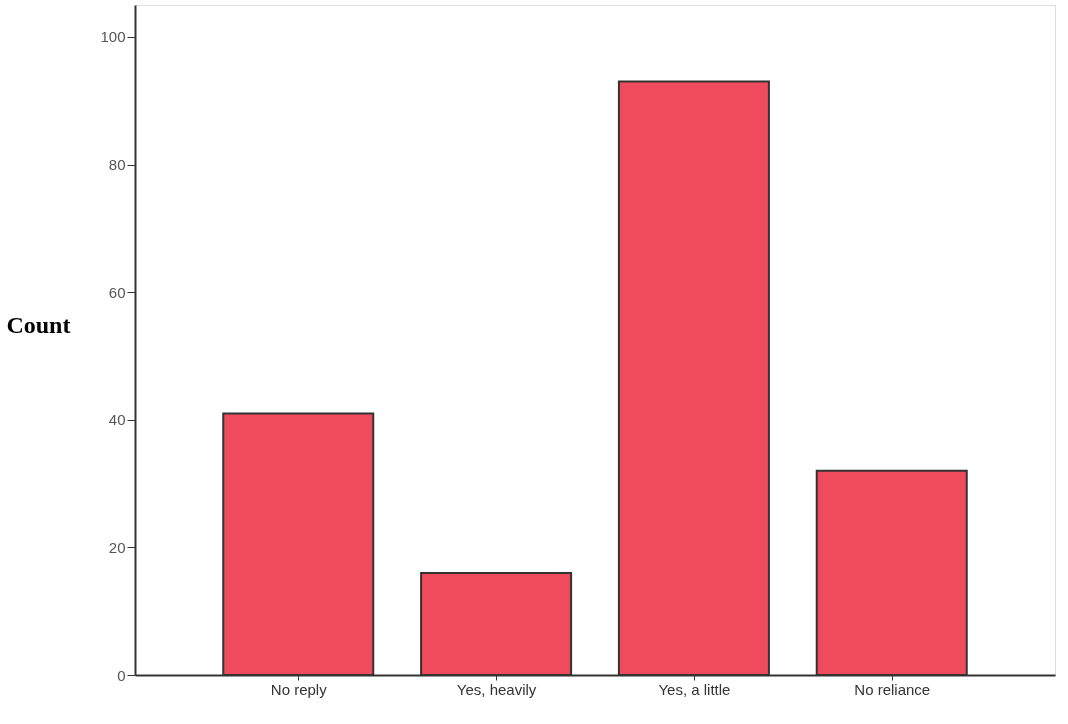 The height and width of the screenshot is (724, 1068). What do you see at coordinates (121, 675) in the screenshot?
I see `y-tick-label: 0` at bounding box center [121, 675].